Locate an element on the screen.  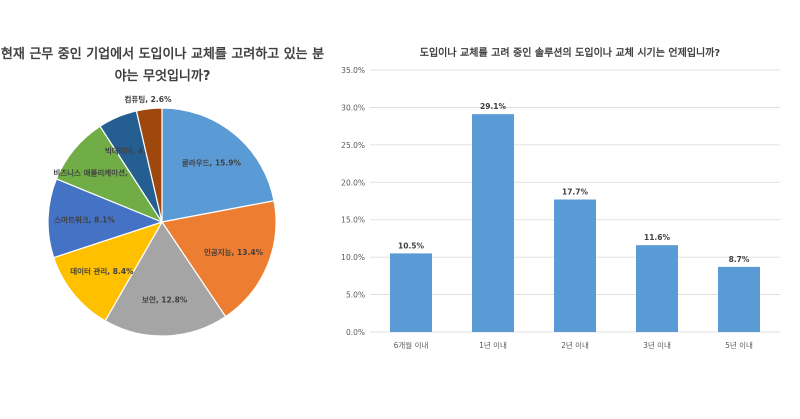
x-tick-label: 1년 이내 is located at coordinates (493, 345).